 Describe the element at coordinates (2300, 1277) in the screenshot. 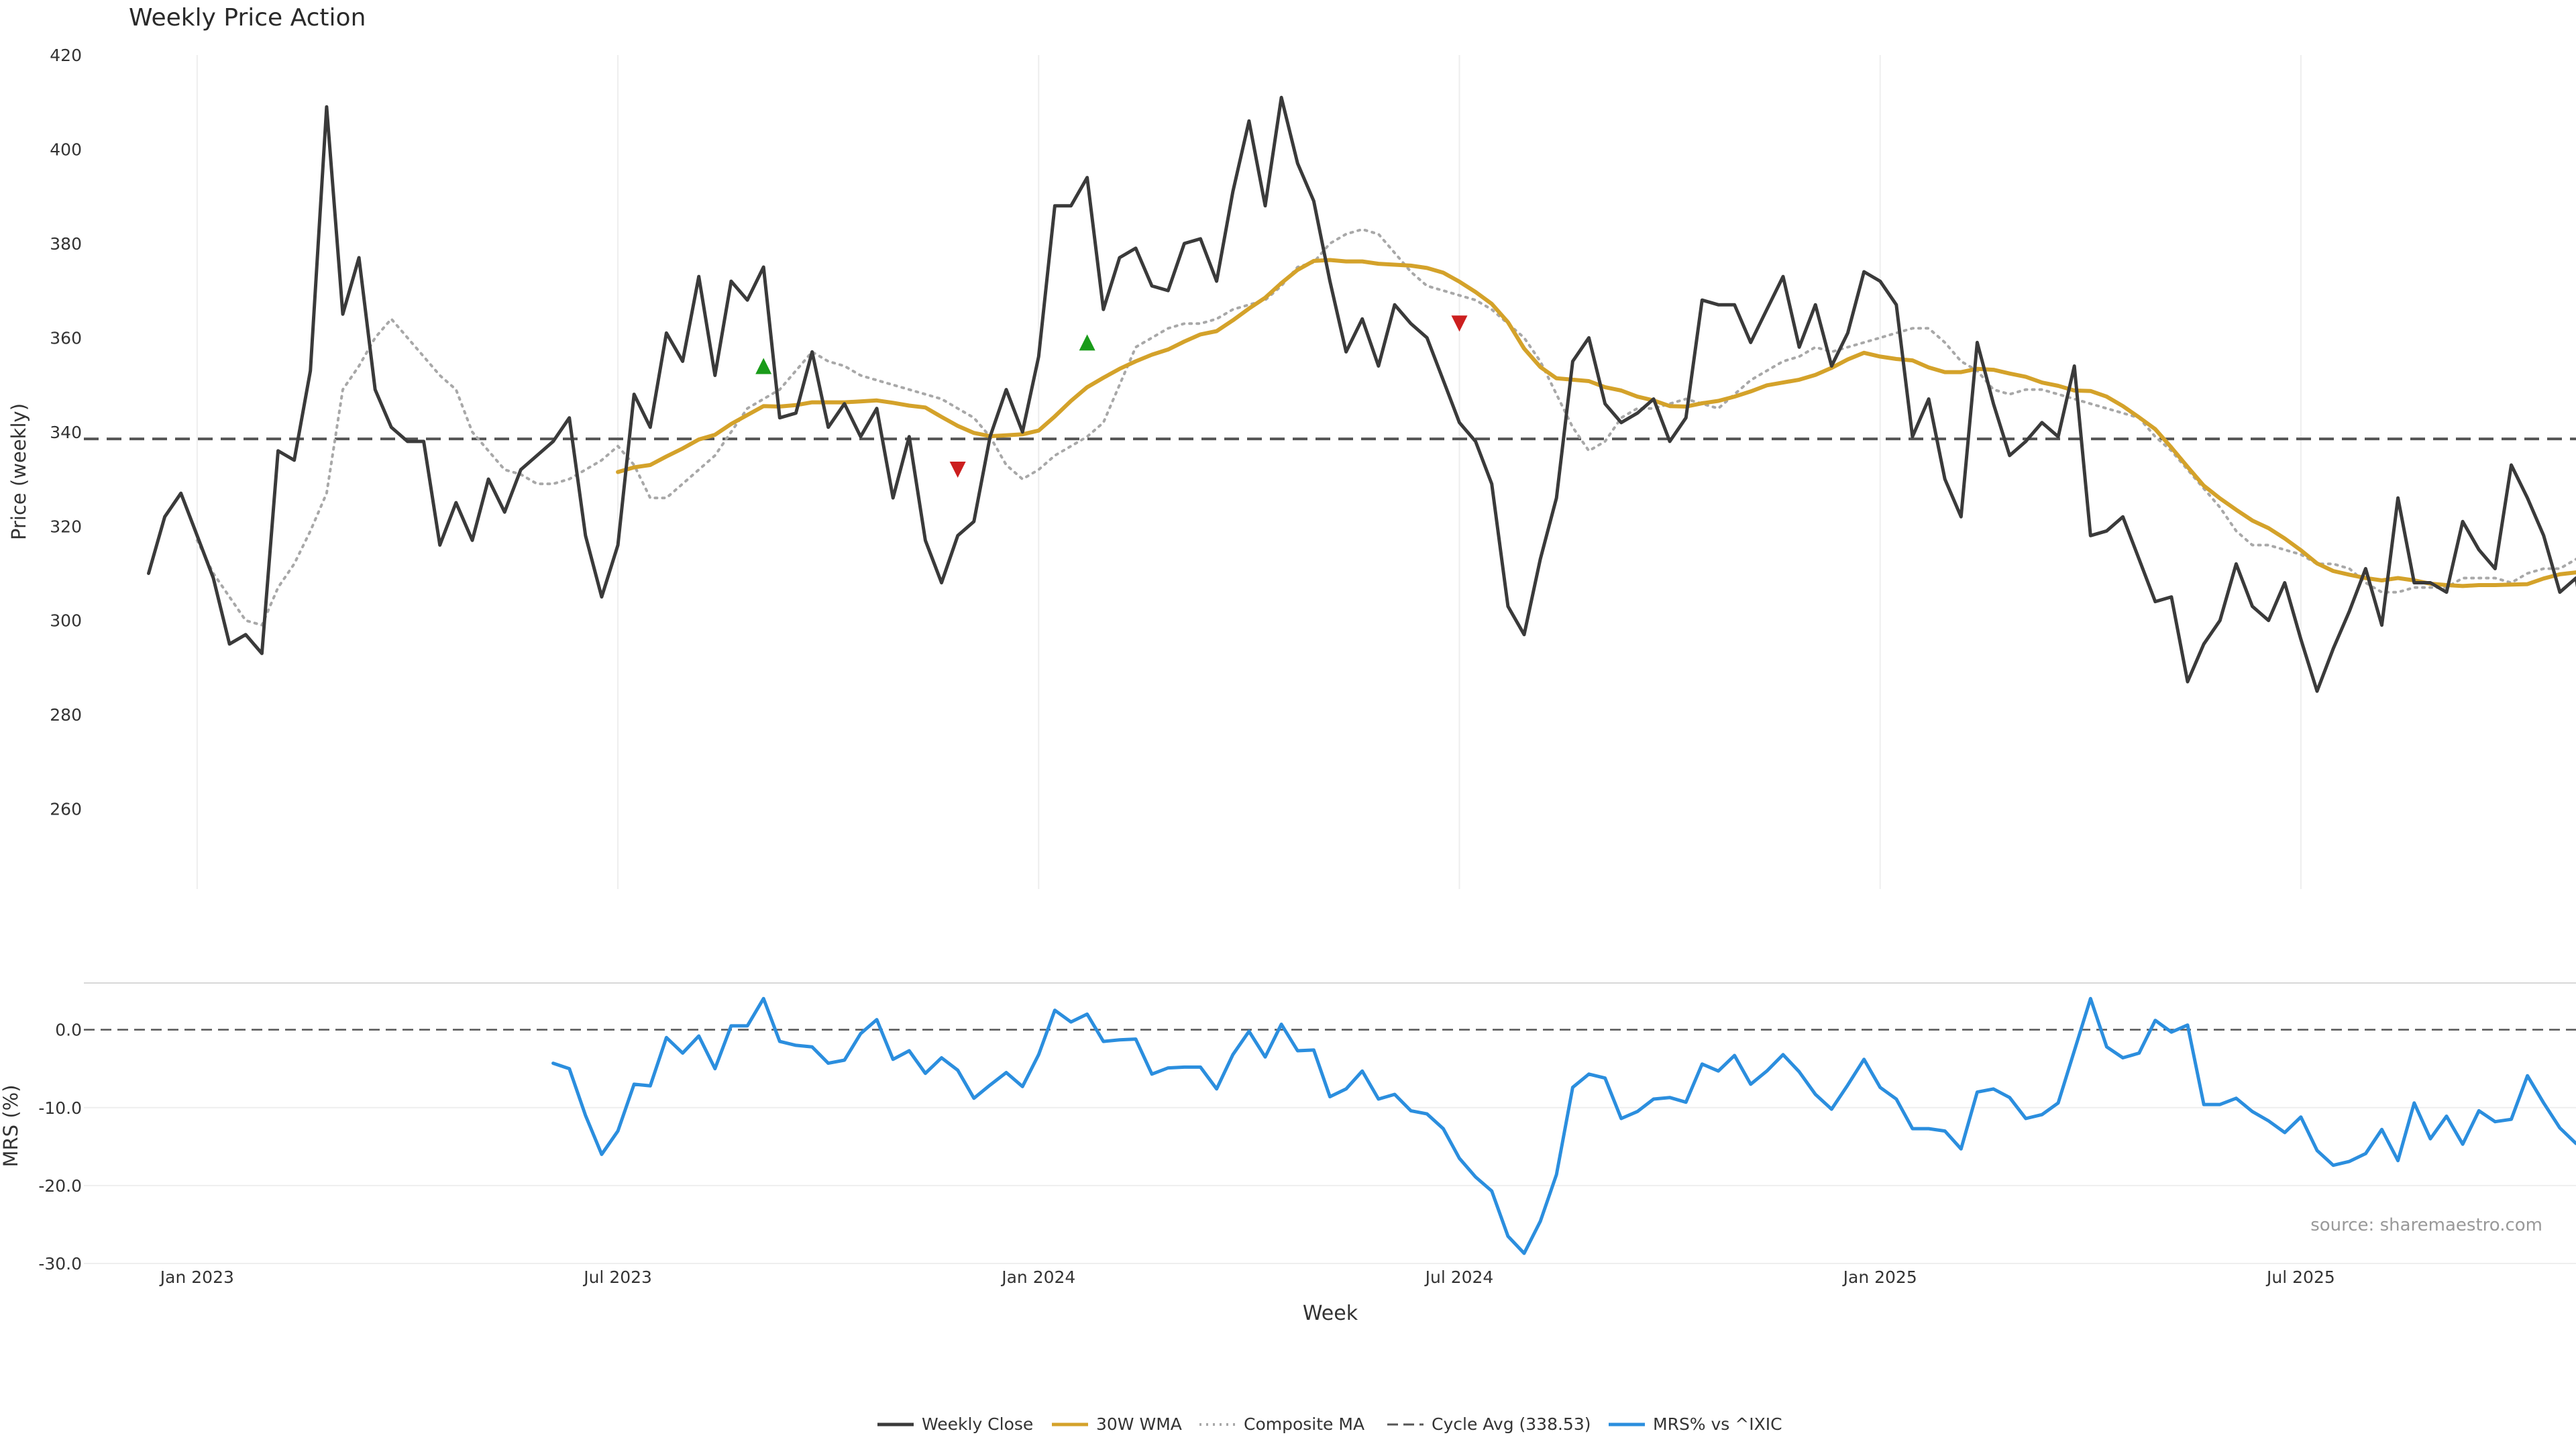

I see `x-tick-label: Jul 2025` at that location.